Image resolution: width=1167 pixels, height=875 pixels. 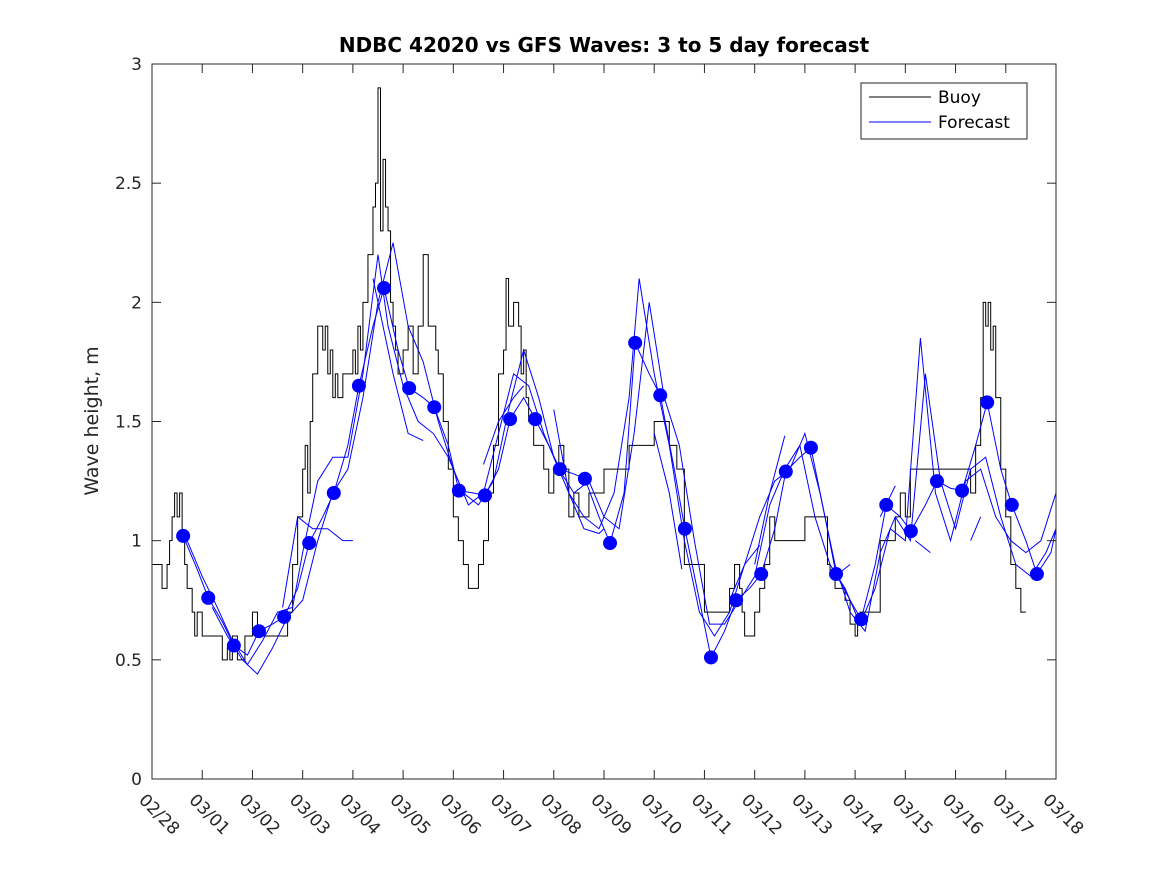 What do you see at coordinates (92, 420) in the screenshot?
I see `y-axis-label: Wave height, m` at bounding box center [92, 420].